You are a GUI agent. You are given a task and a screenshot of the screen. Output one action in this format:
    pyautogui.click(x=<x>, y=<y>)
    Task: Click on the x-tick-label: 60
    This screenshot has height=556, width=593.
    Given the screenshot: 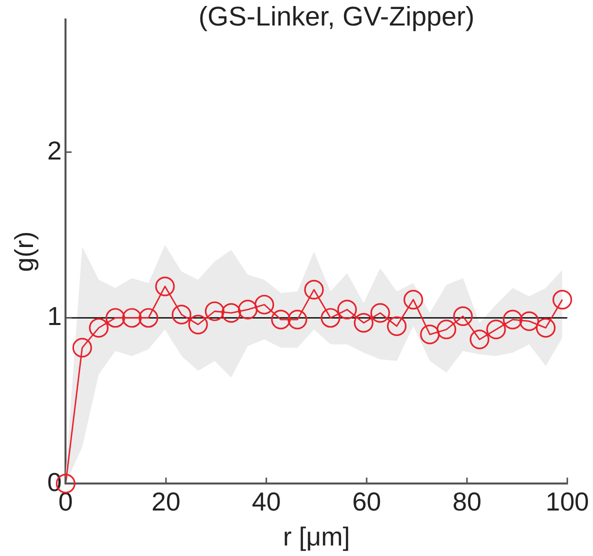 What is the action you would take?
    pyautogui.click(x=367, y=501)
    